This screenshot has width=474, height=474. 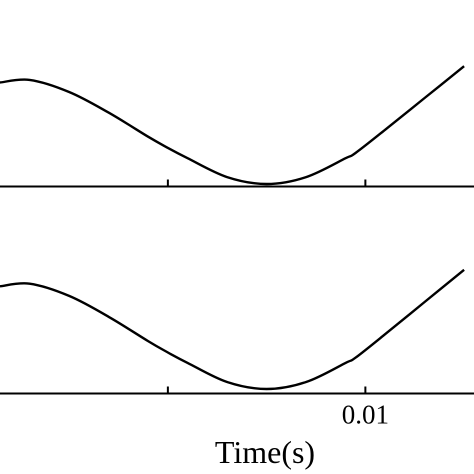 What do you see at coordinates (265, 452) in the screenshot?
I see `x-axis-label: Time(s)` at bounding box center [265, 452].